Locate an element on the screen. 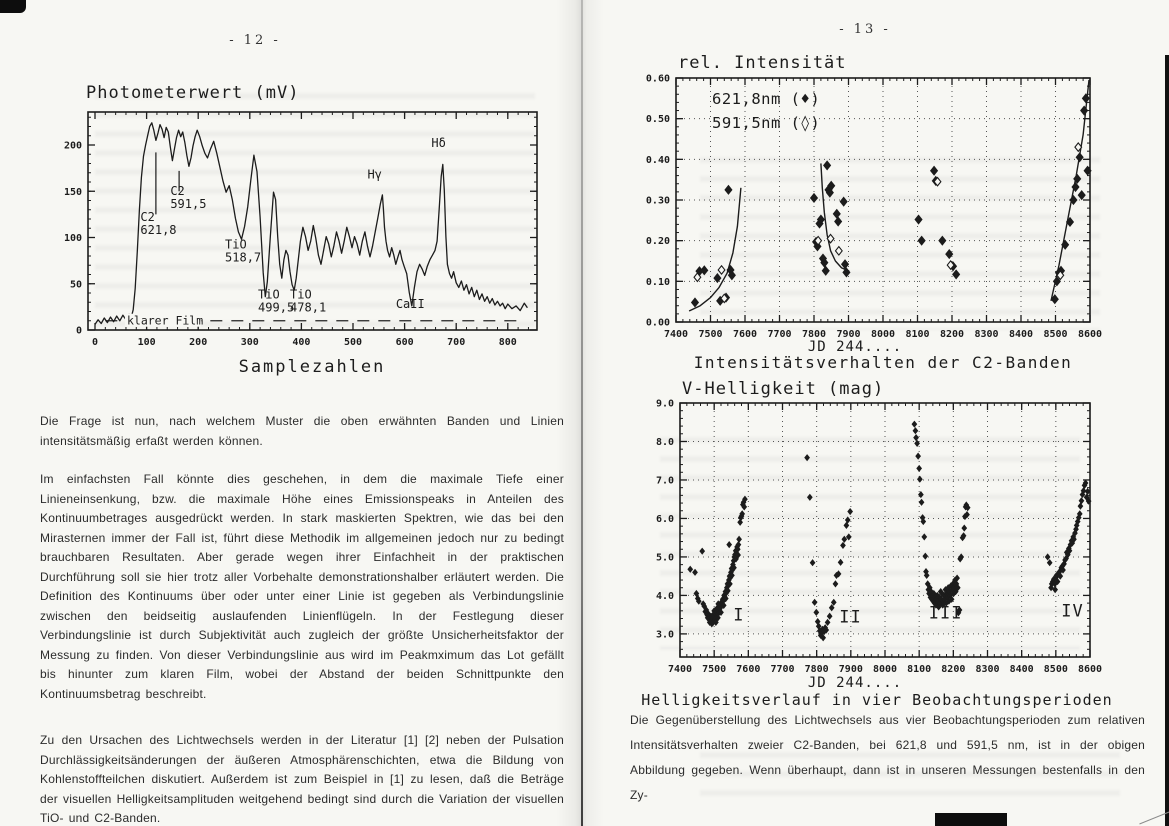  svg-text: 6.0 is located at coordinates (665, 519).